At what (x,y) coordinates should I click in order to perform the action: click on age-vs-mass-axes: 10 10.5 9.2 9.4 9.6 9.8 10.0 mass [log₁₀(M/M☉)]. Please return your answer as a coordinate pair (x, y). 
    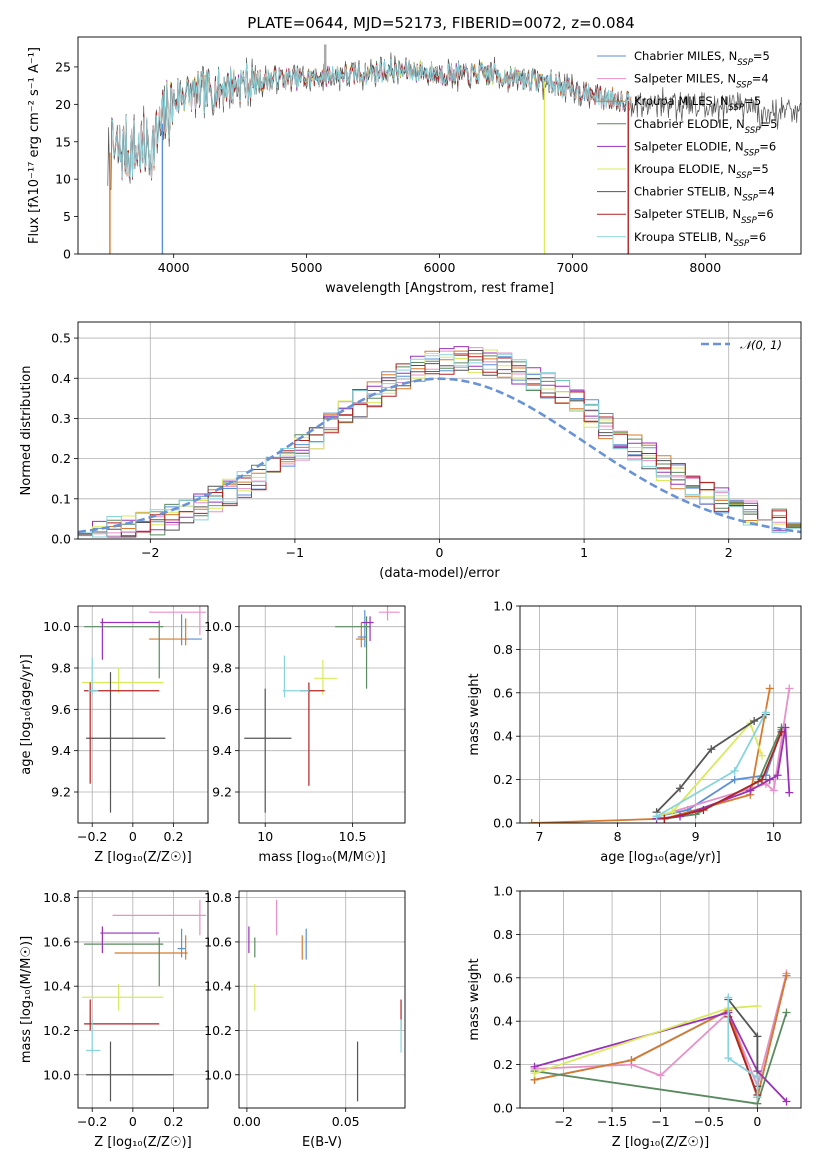
    Looking at the image, I should click on (305, 735).